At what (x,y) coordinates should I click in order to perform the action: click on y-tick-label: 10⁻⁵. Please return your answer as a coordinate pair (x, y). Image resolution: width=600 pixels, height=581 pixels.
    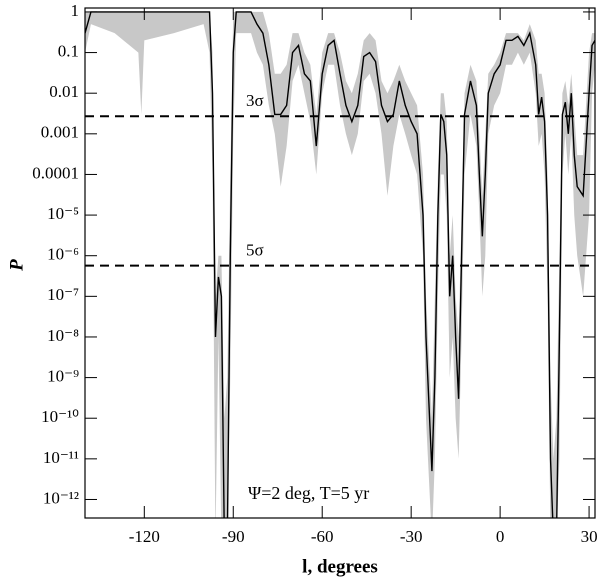
    Looking at the image, I should click on (63, 213).